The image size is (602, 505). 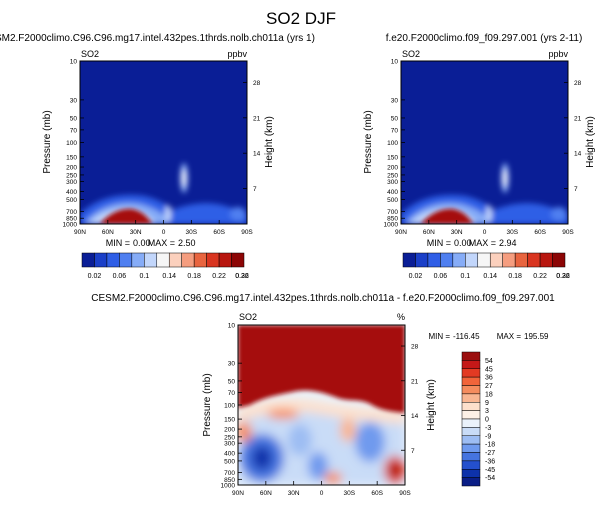 What do you see at coordinates (74, 130) in the screenshot?
I see `y-tick-label: 70` at bounding box center [74, 130].